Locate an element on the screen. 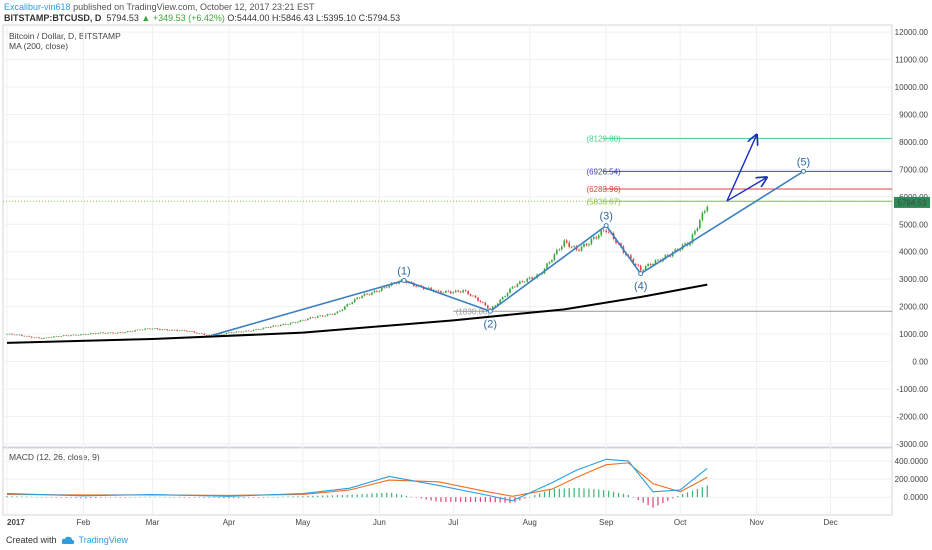  wave-label: (1) is located at coordinates (403, 272).